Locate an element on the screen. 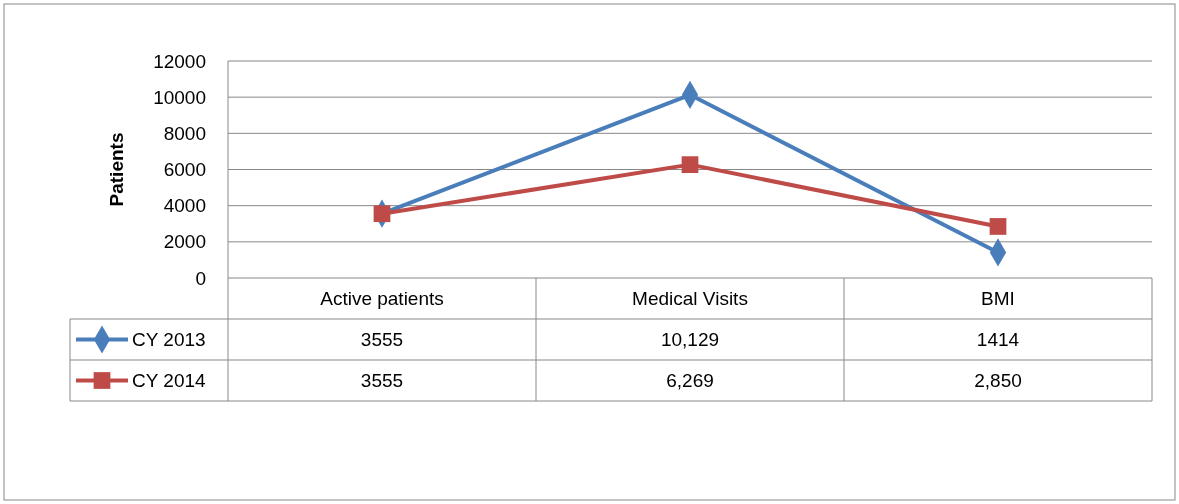 The height and width of the screenshot is (504, 1179). legend-label: CY 2013 is located at coordinates (169, 340).